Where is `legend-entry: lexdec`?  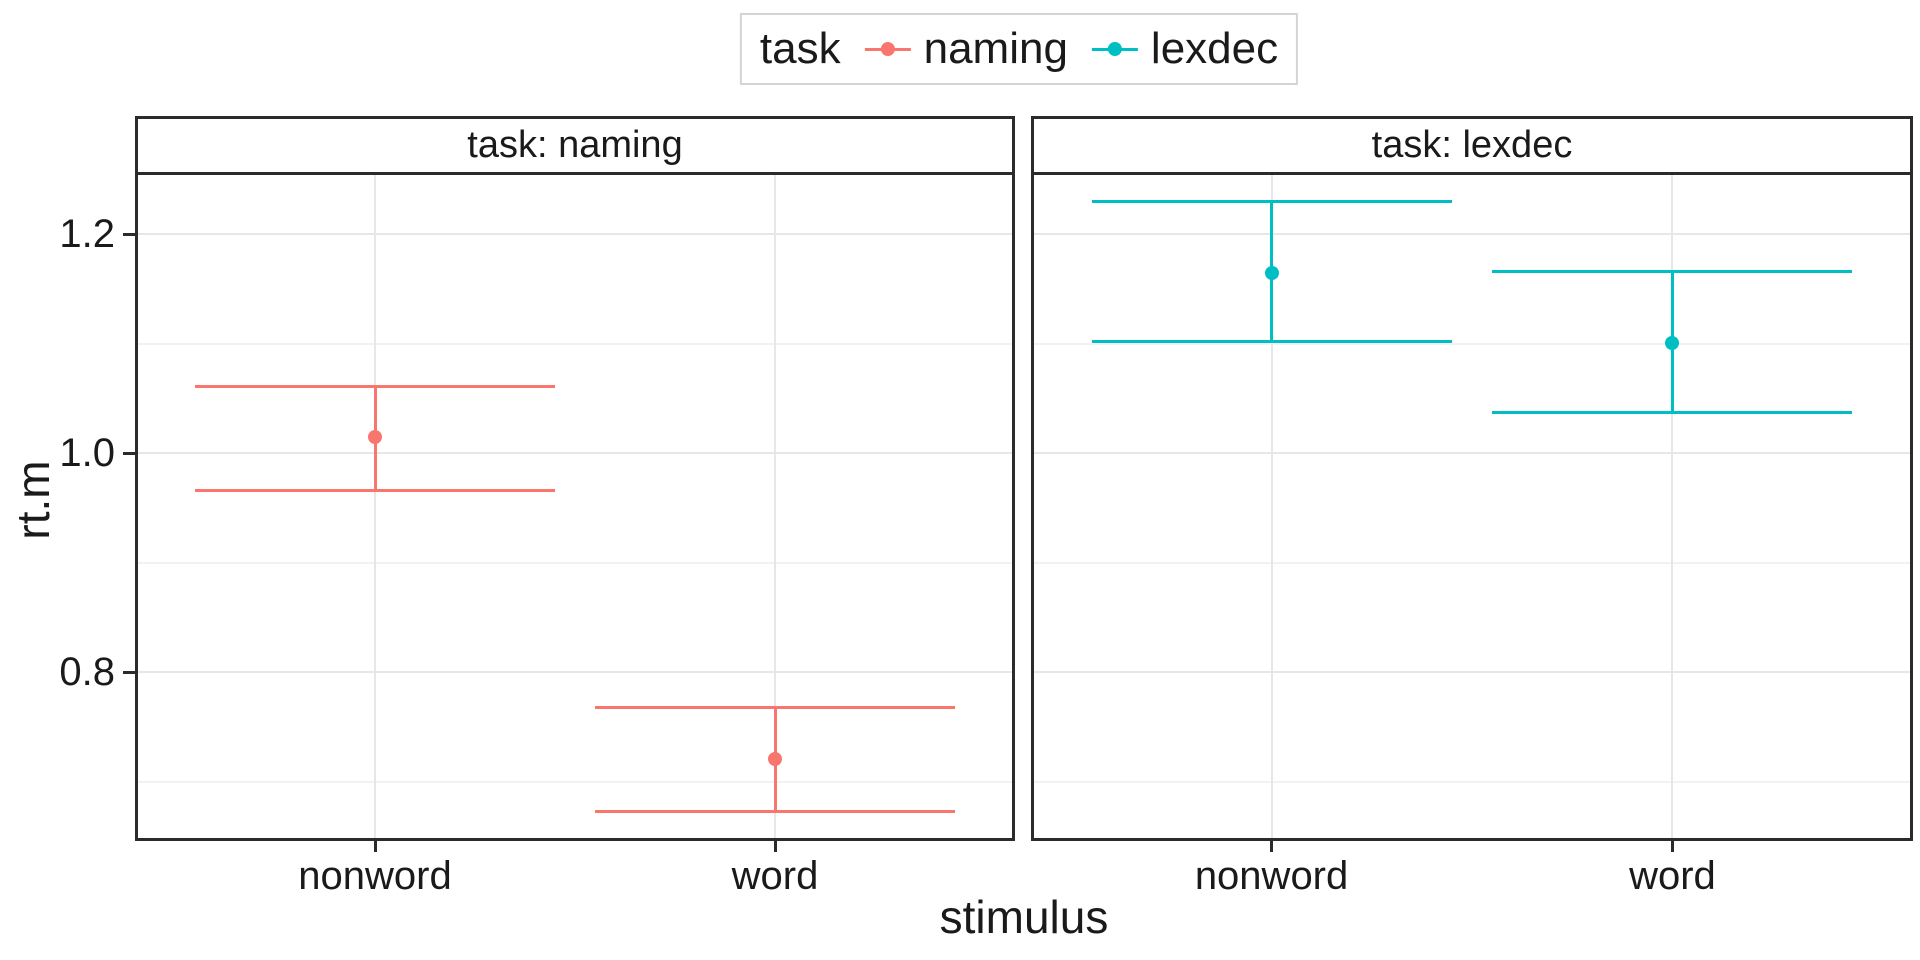 legend-entry: lexdec is located at coordinates (1185, 49).